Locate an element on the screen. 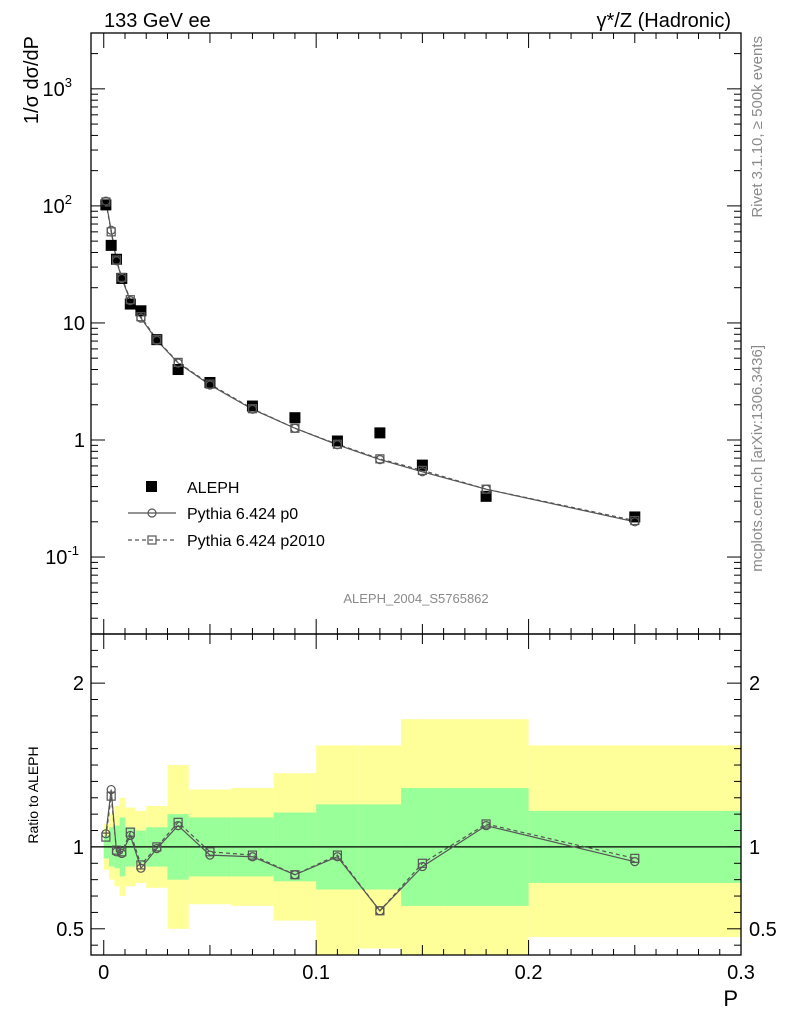 This screenshot has width=786, height=1024. legend: ALEPH Pythia 6.424 p0 Pythia 6.424 p2010 is located at coordinates (226, 515).